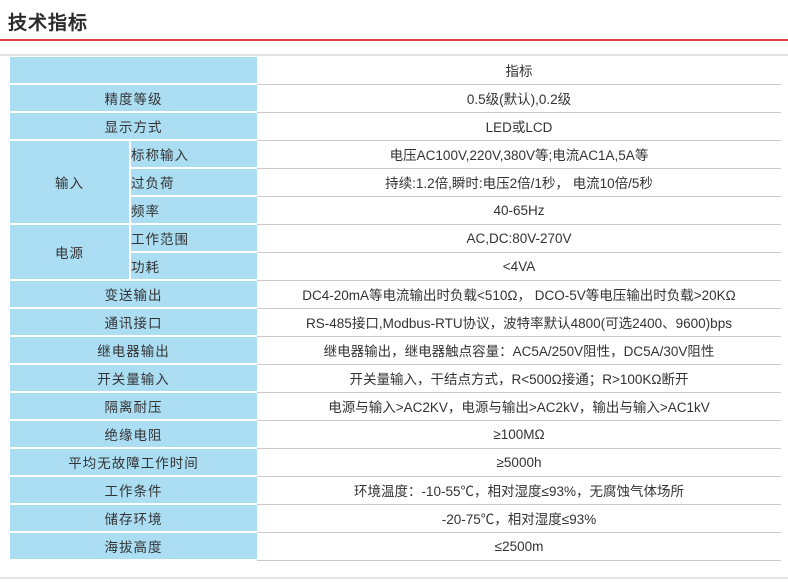  Describe the element at coordinates (133, 350) in the screenshot. I see `spec-label-relay-output: 继电器输出` at that location.